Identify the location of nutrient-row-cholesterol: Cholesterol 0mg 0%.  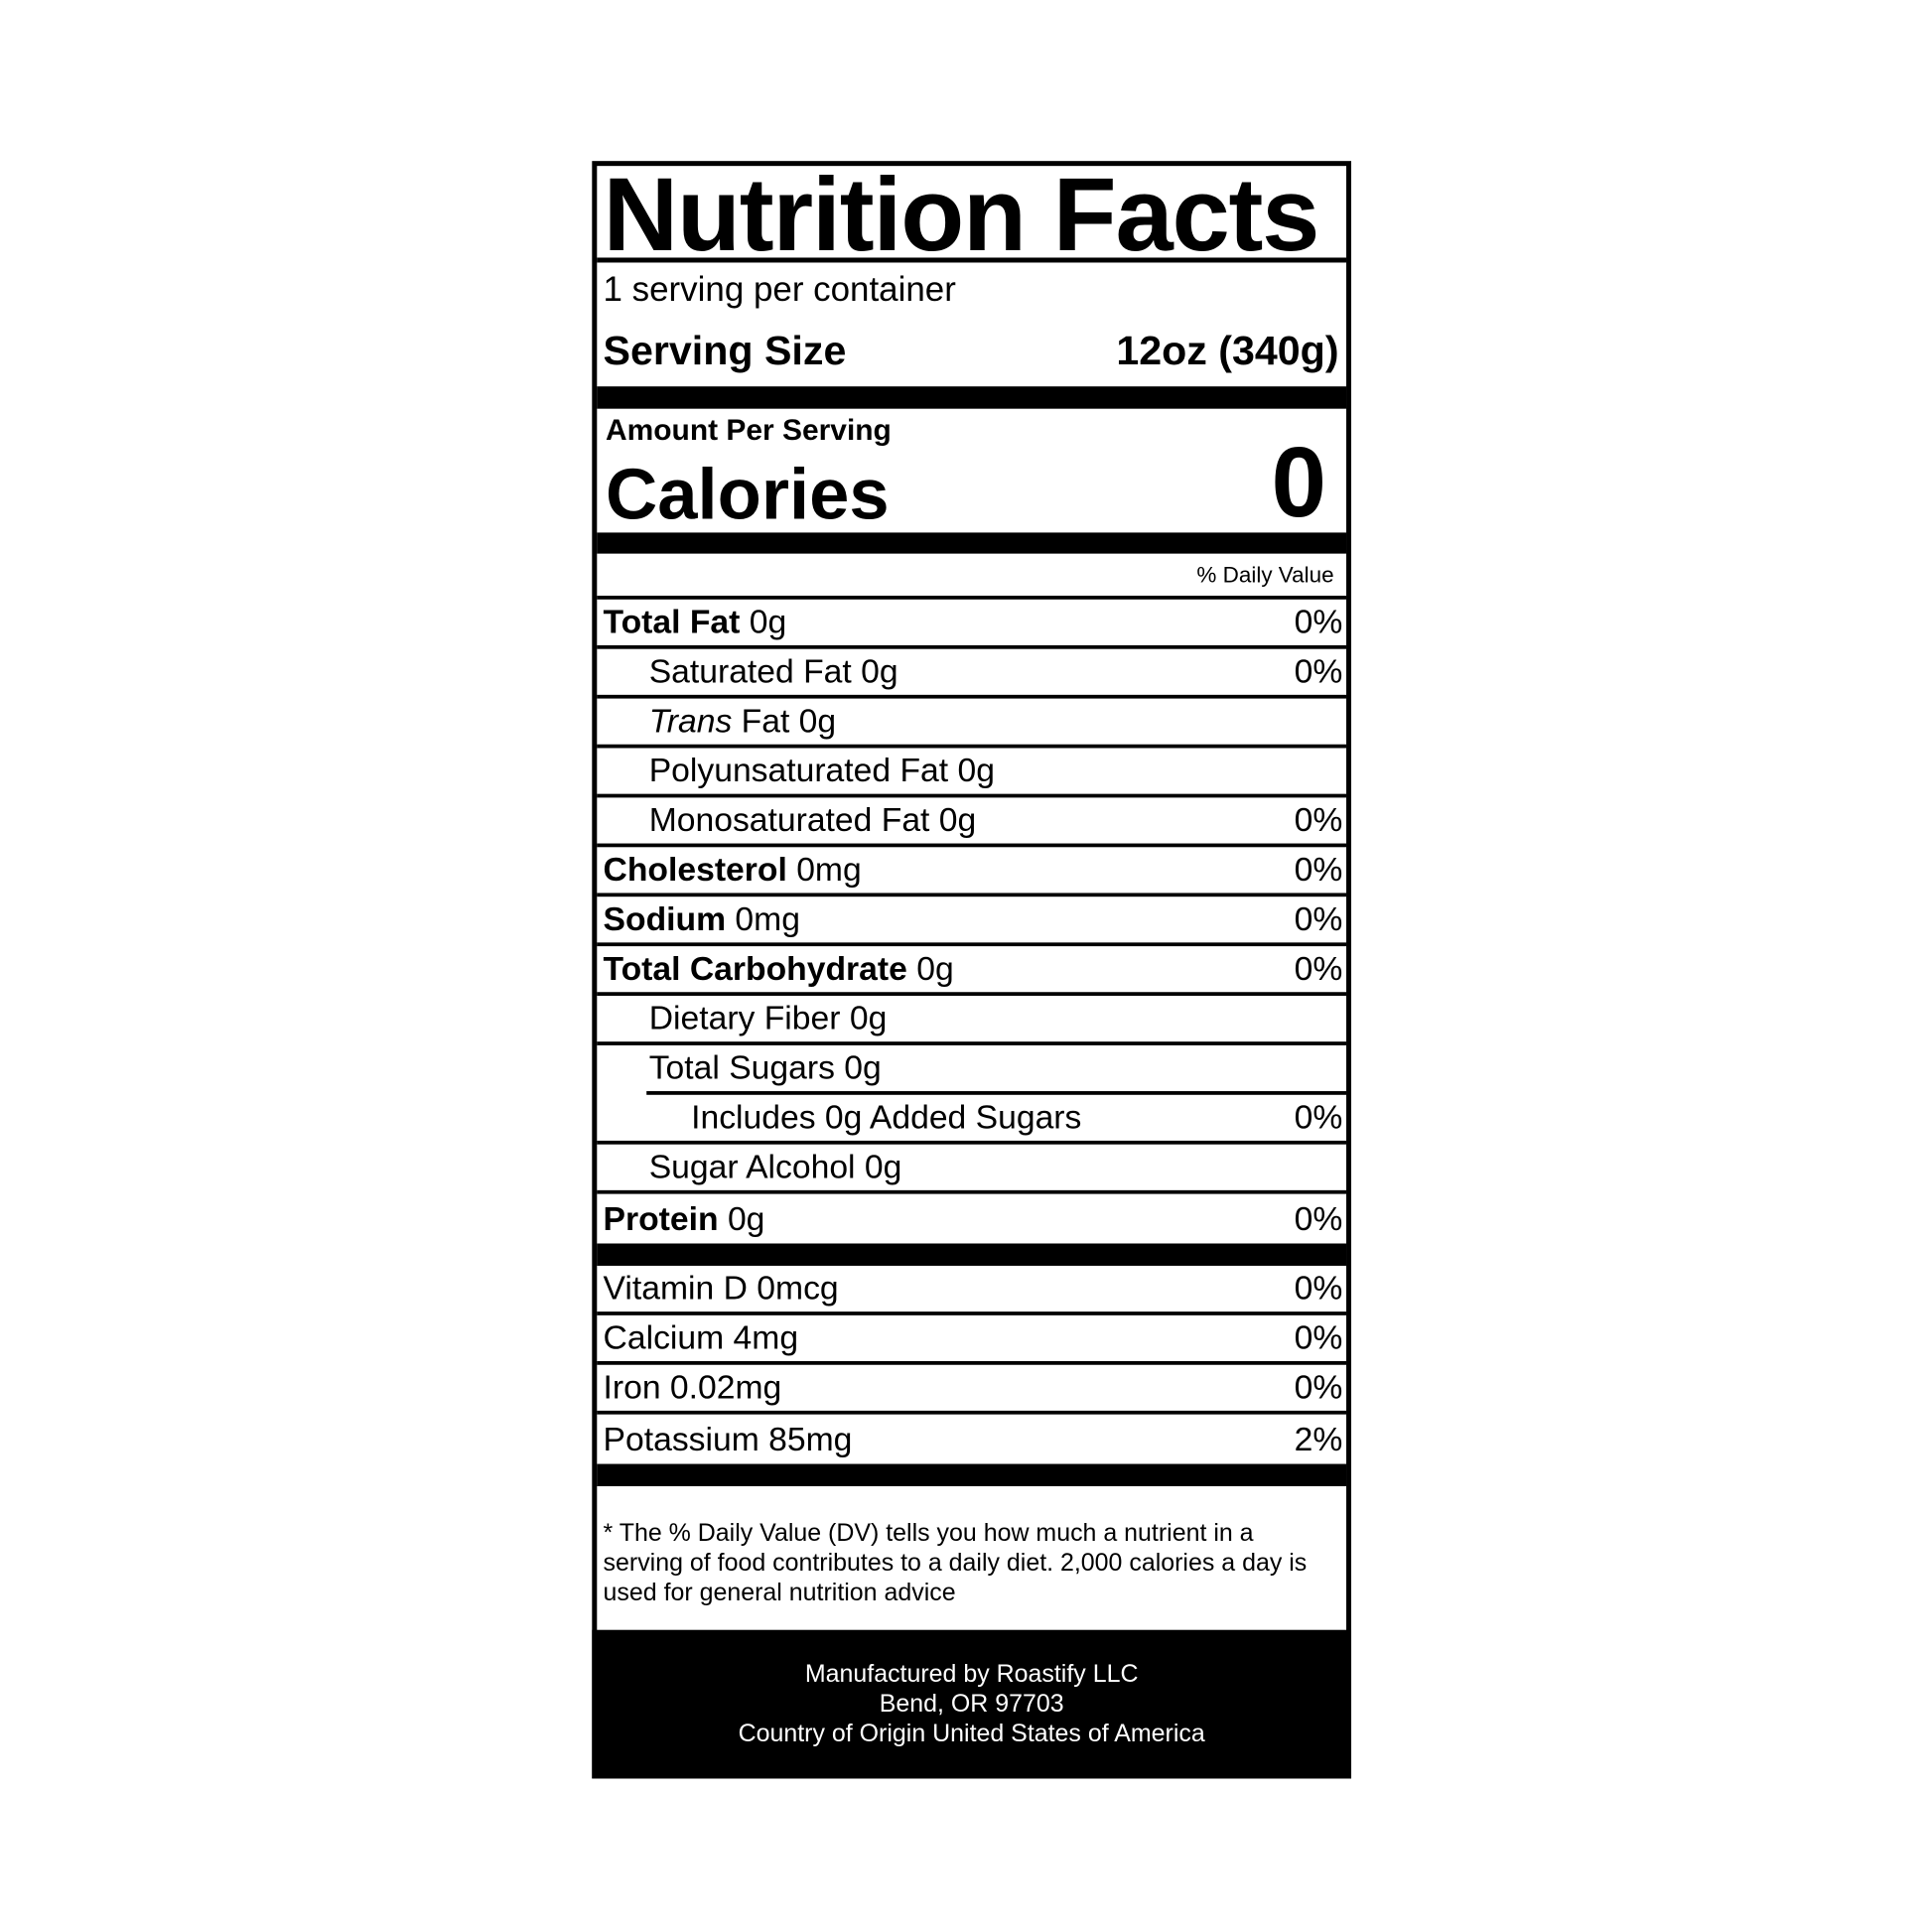
(972, 872).